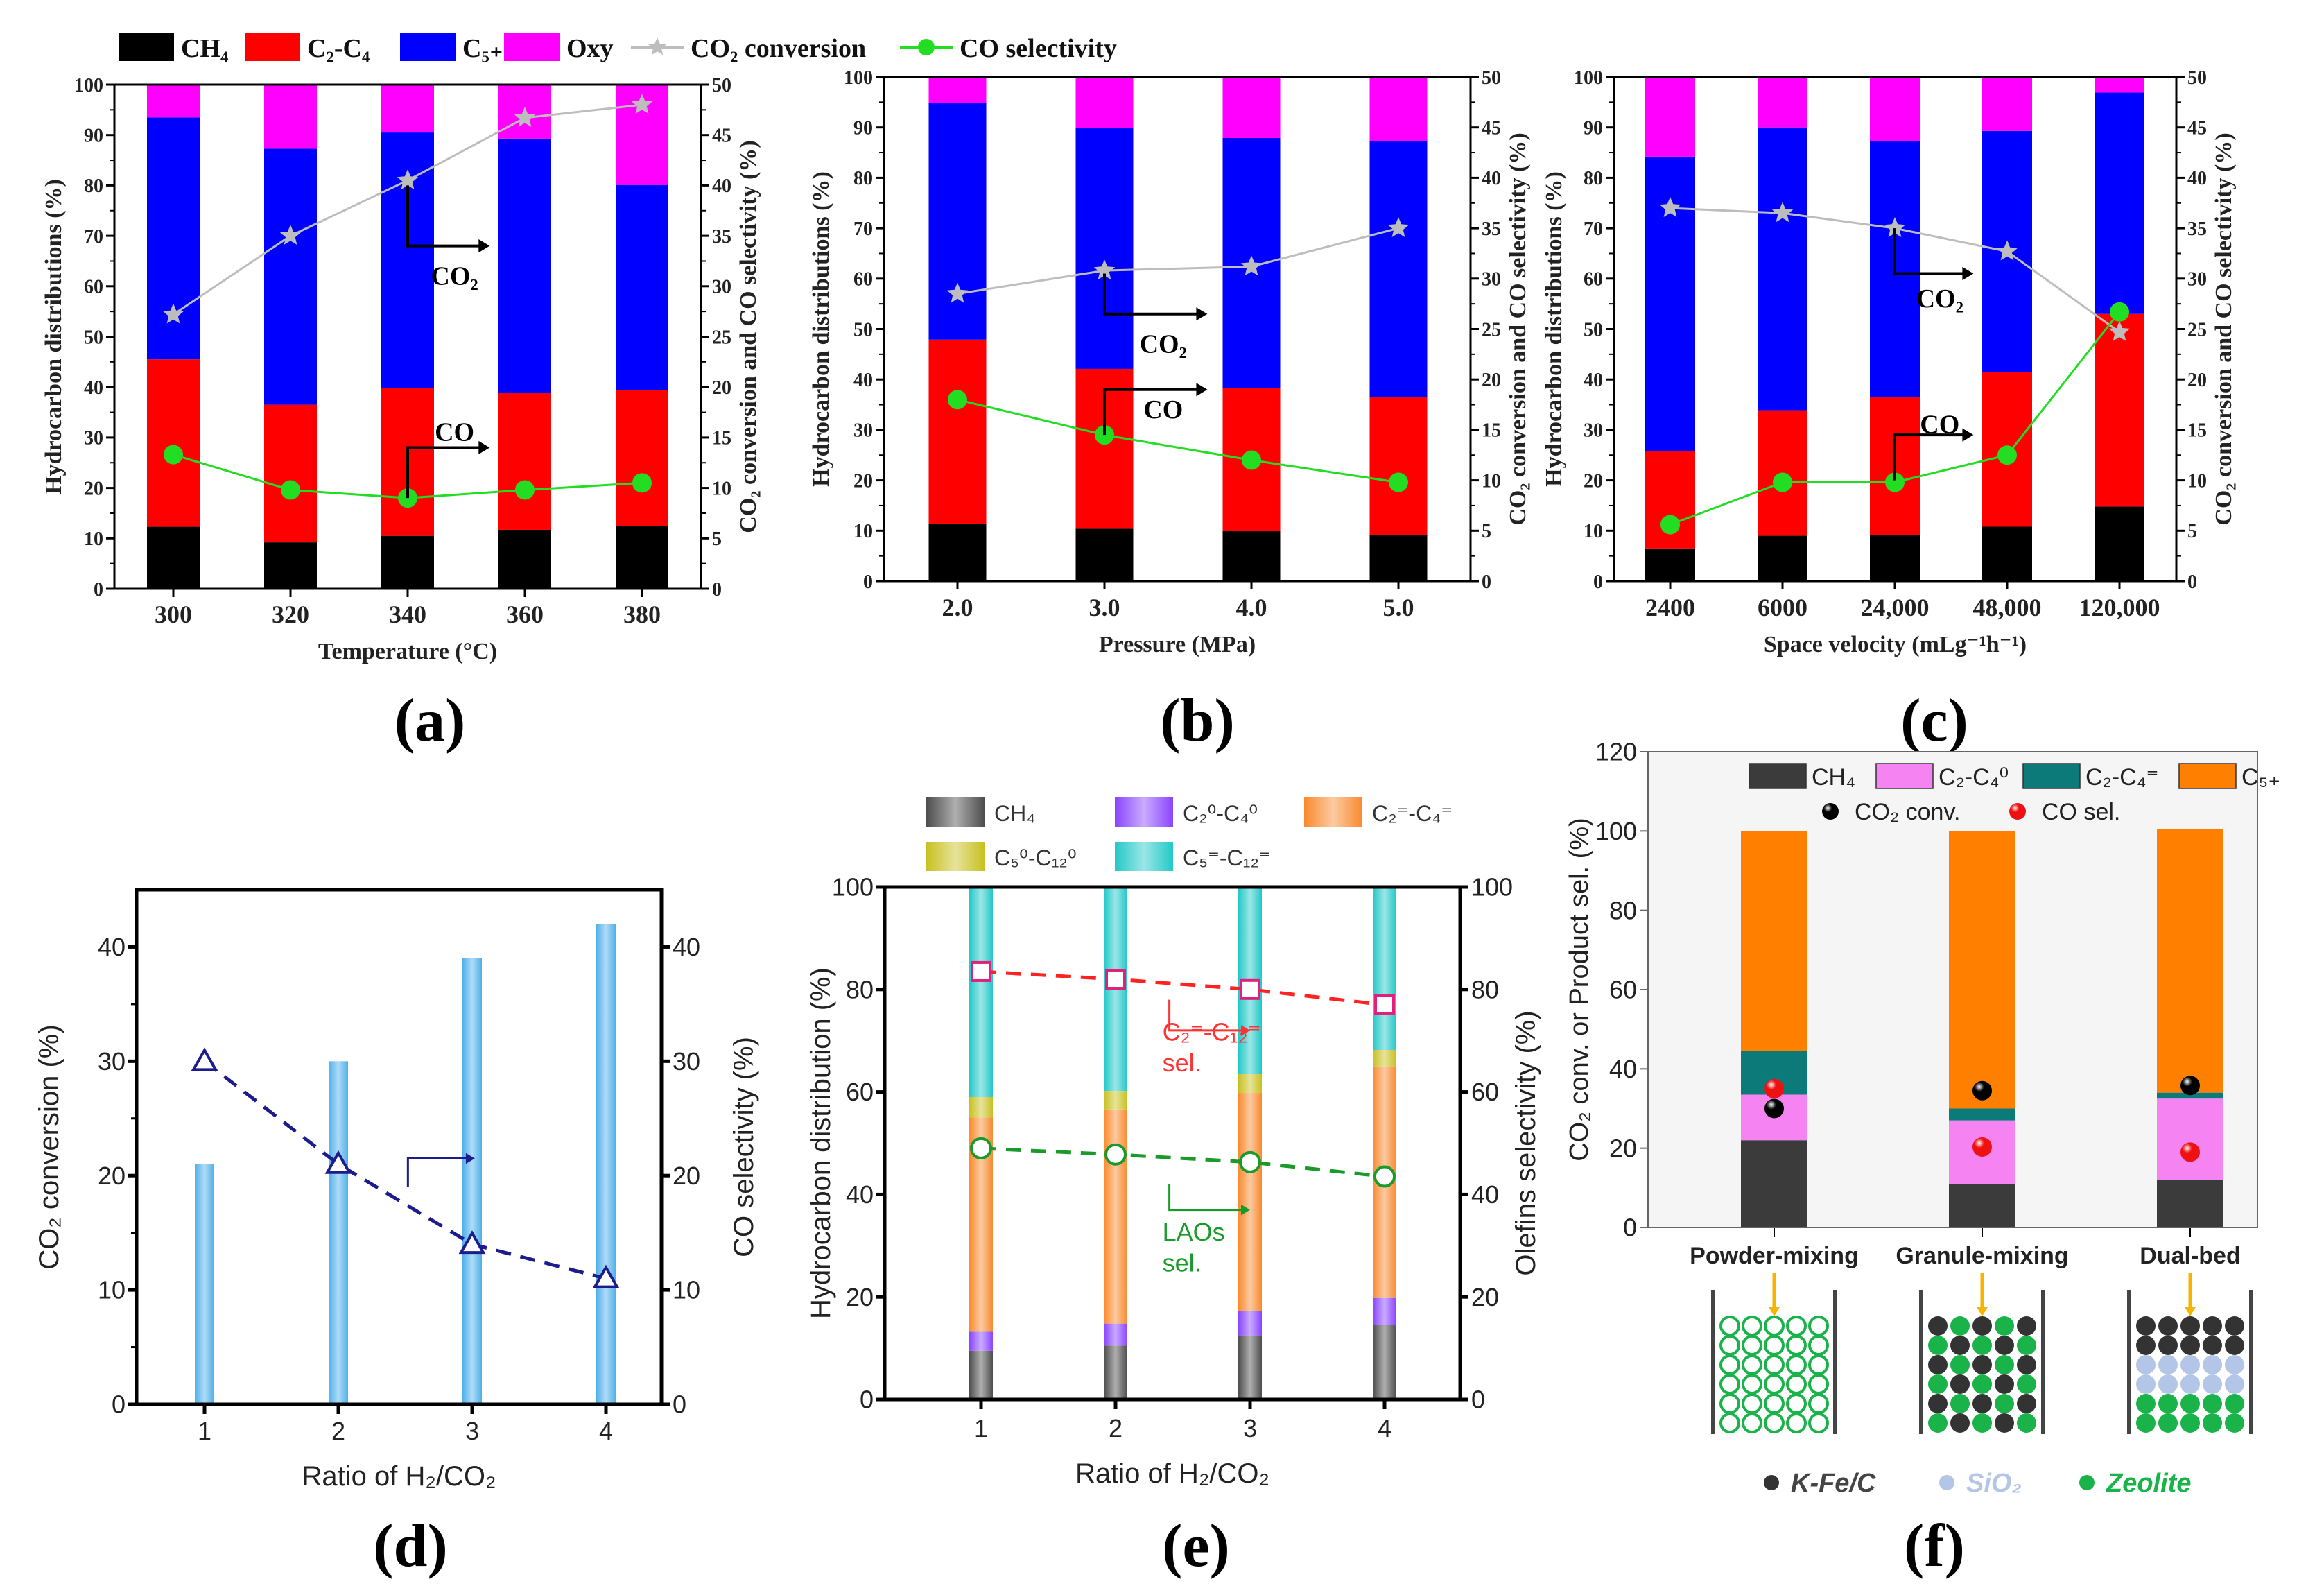 This screenshot has width=2324, height=1595. What do you see at coordinates (1212, 1032) in the screenshot?
I see `annotation-label: C₂⁼-C₁₂⁼` at bounding box center [1212, 1032].